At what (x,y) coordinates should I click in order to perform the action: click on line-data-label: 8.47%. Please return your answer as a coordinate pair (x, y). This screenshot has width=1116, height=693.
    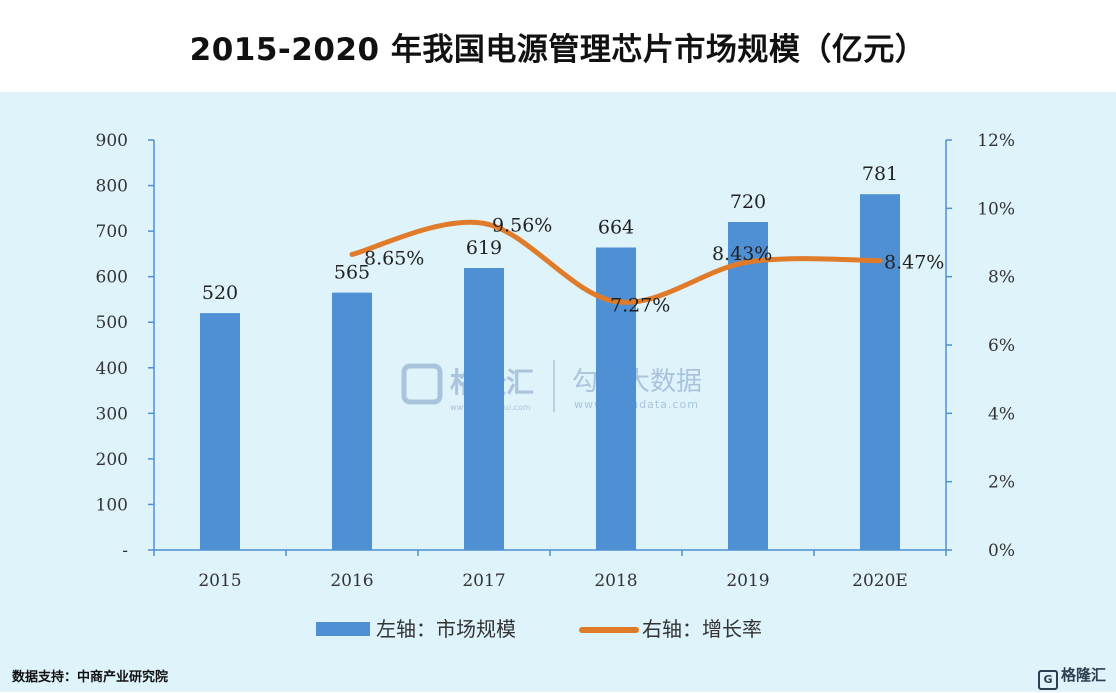
    Looking at the image, I should click on (914, 263).